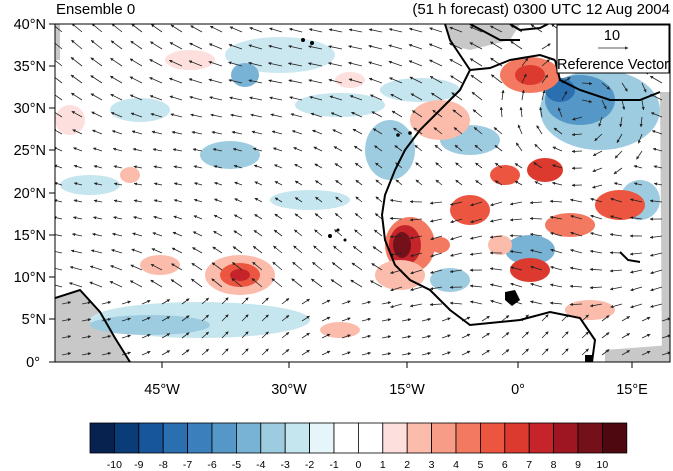 The image size is (673, 471). I want to click on lat-tick-label: 30°N, so click(30, 109).